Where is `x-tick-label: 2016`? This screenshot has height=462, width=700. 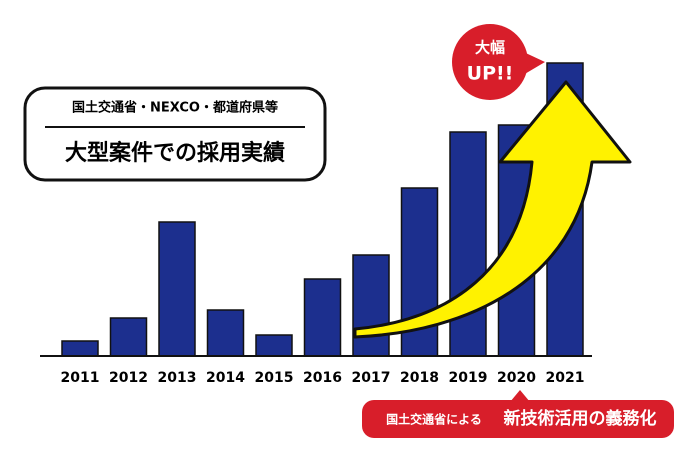
x-tick-label: 2016 is located at coordinates (322, 378).